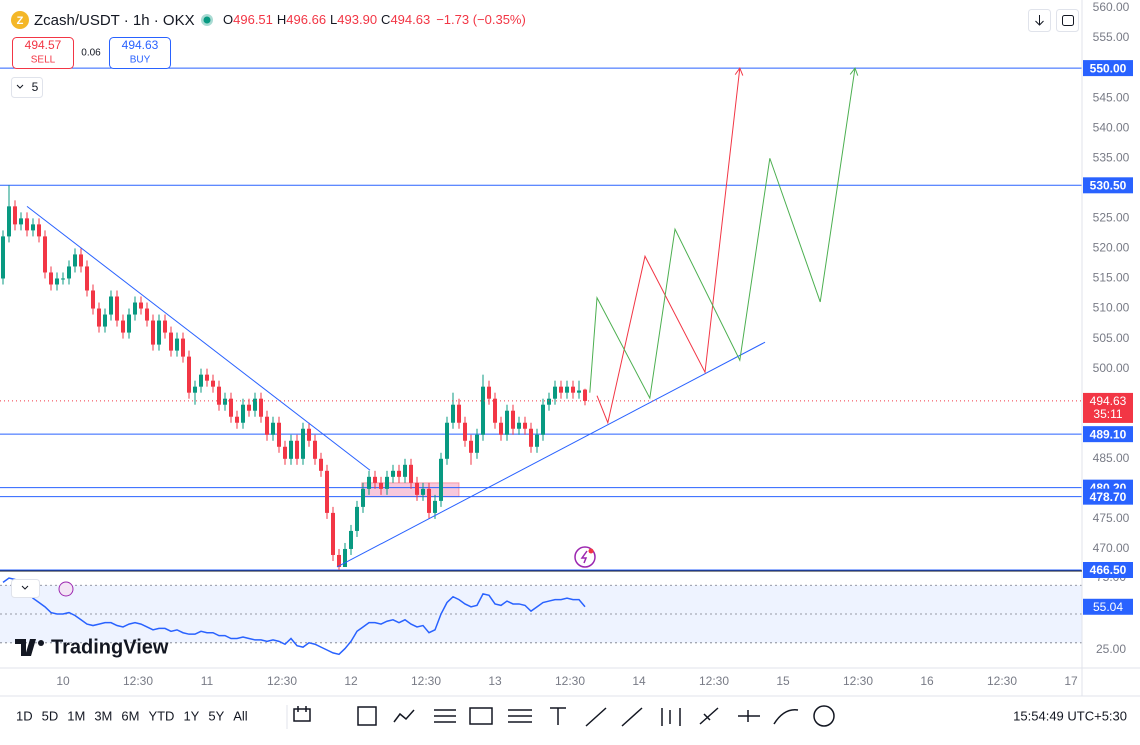 The width and height of the screenshot is (1140, 745). What do you see at coordinates (306, 19) in the screenshot?
I see `h-value: 496.66` at bounding box center [306, 19].